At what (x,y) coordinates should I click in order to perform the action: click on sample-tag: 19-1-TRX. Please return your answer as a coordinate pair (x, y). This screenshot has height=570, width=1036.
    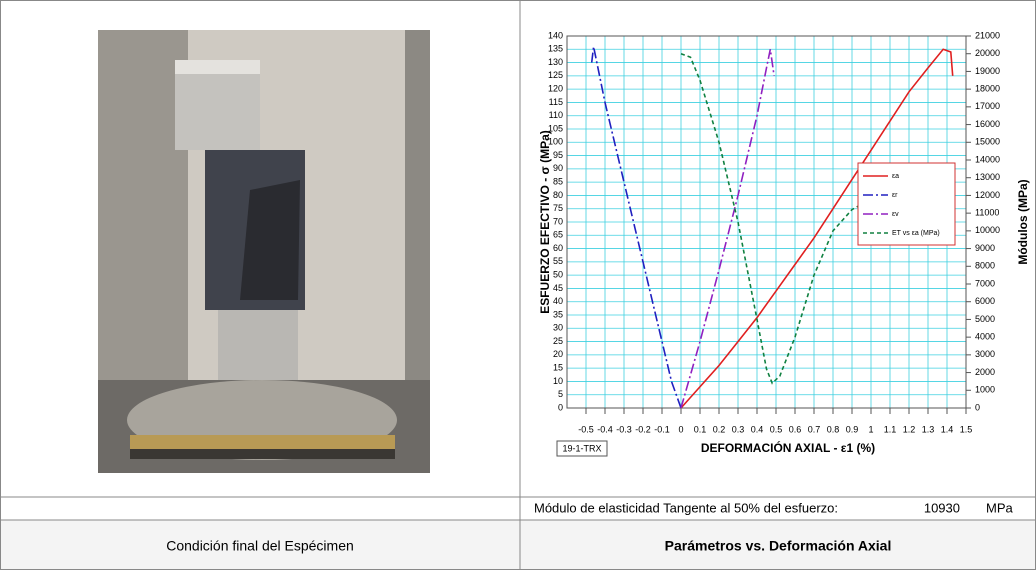
    Looking at the image, I should click on (581, 448).